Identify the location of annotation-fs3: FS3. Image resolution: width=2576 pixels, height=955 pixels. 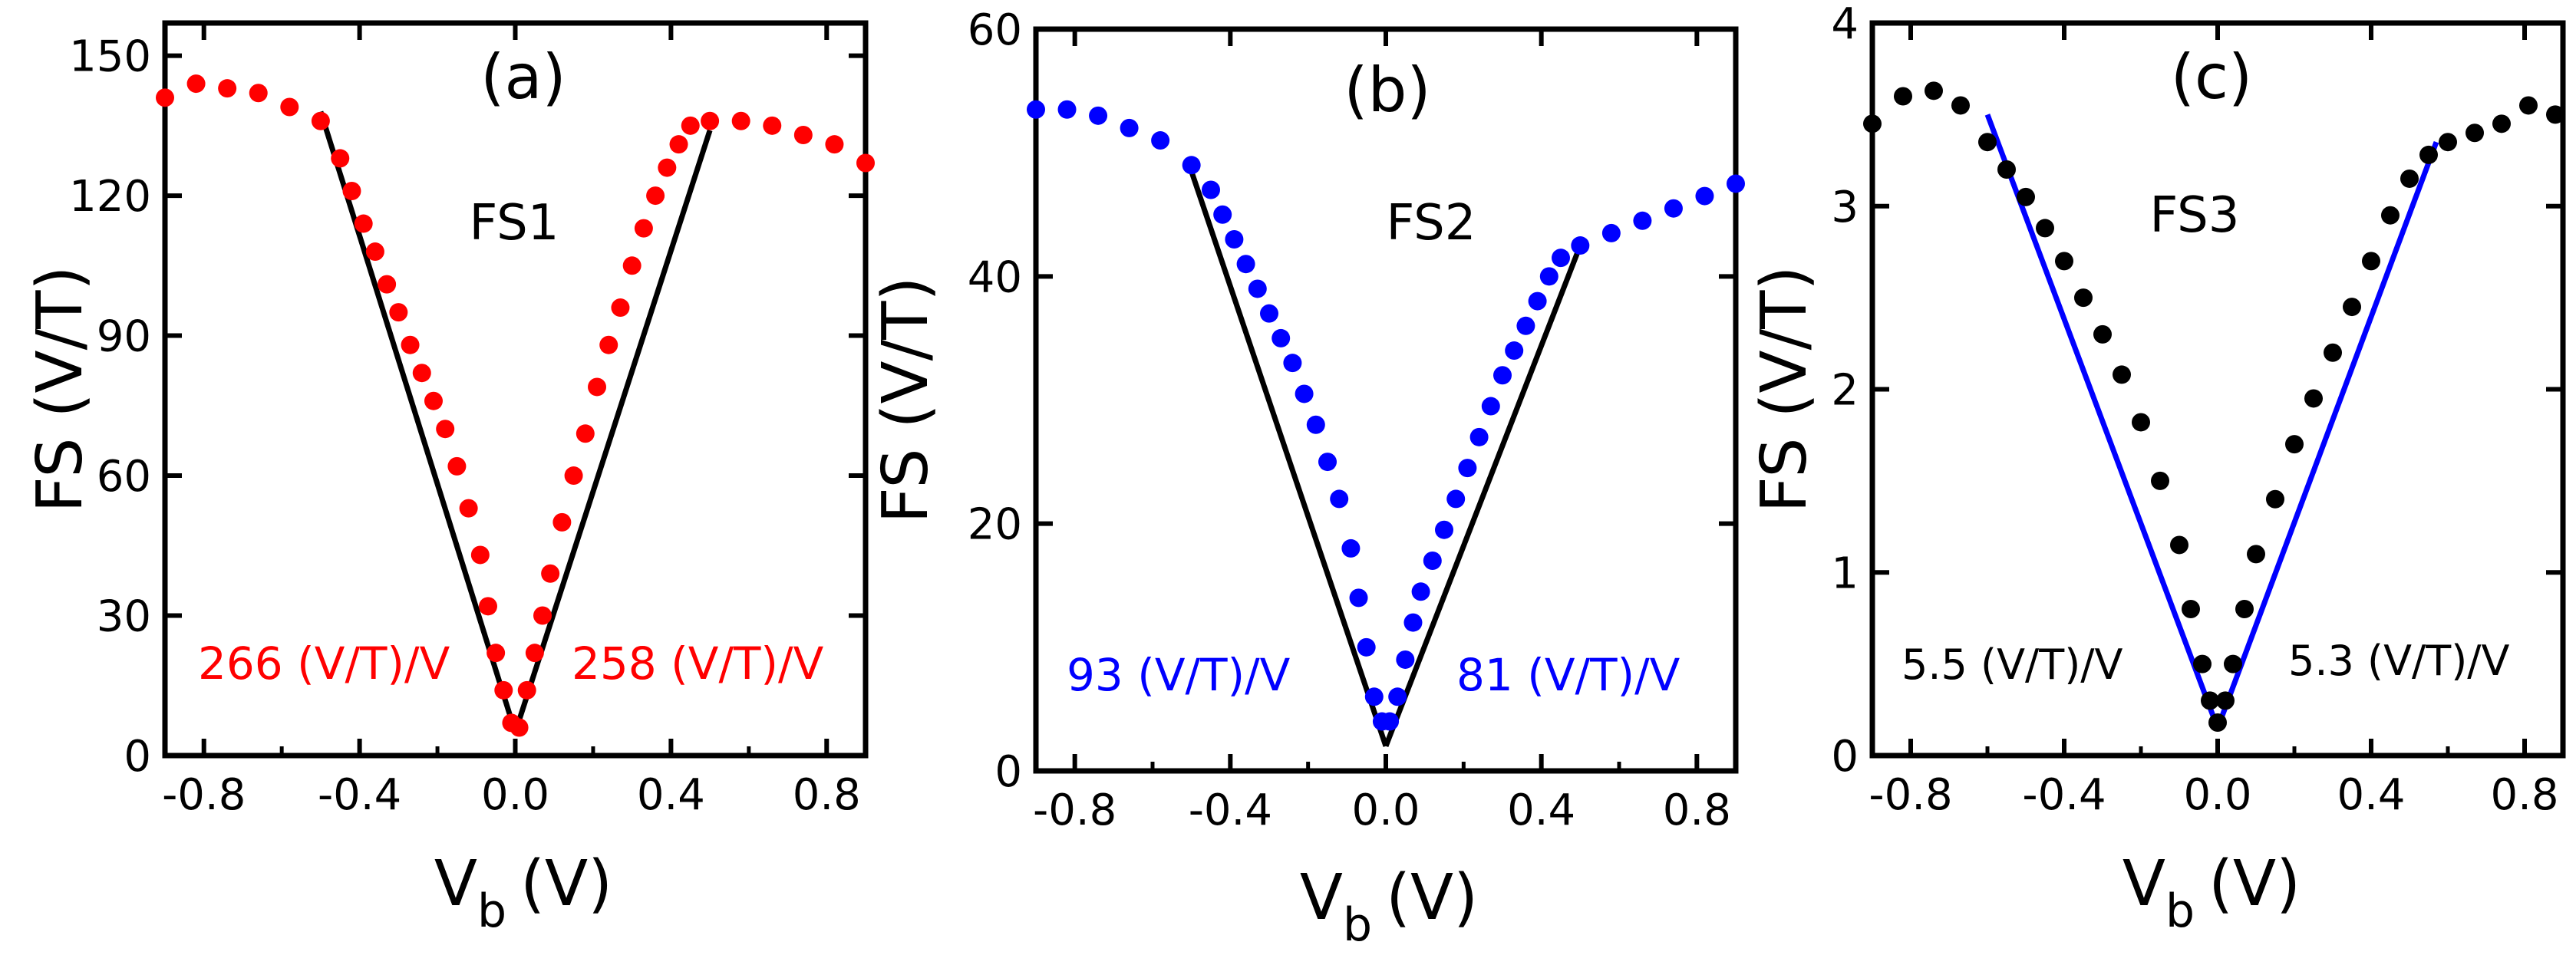
(2194, 215).